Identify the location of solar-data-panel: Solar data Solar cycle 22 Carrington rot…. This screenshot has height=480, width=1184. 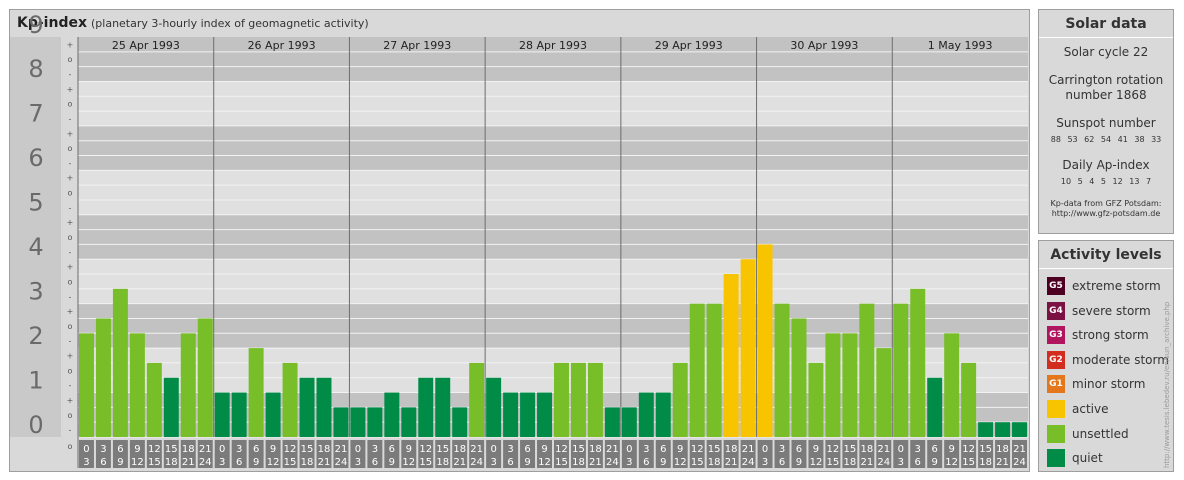
(1106, 121).